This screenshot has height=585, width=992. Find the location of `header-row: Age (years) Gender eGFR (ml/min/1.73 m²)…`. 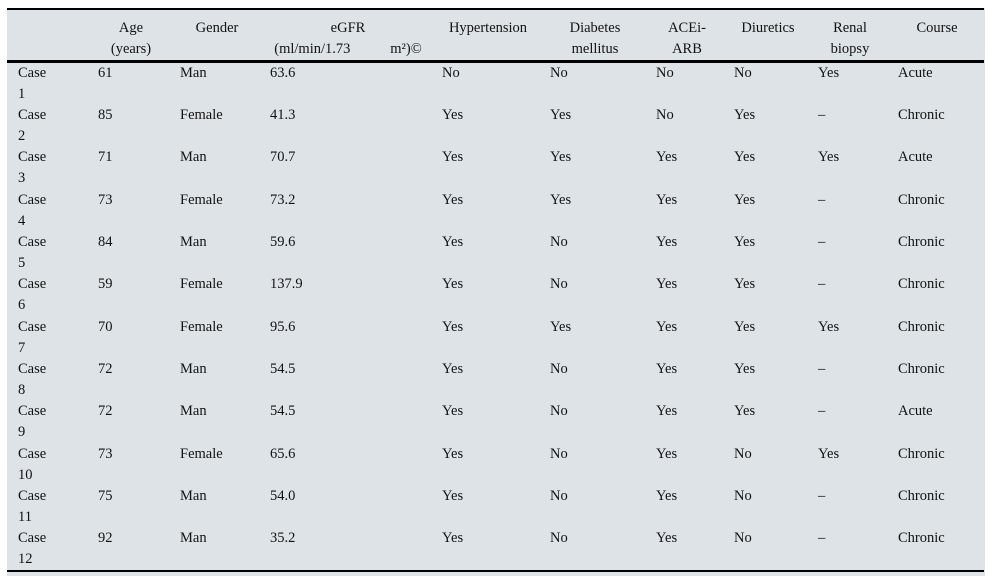

header-row: Age (years) Gender eGFR (ml/min/1.73 m²)… is located at coordinates (495, 36).